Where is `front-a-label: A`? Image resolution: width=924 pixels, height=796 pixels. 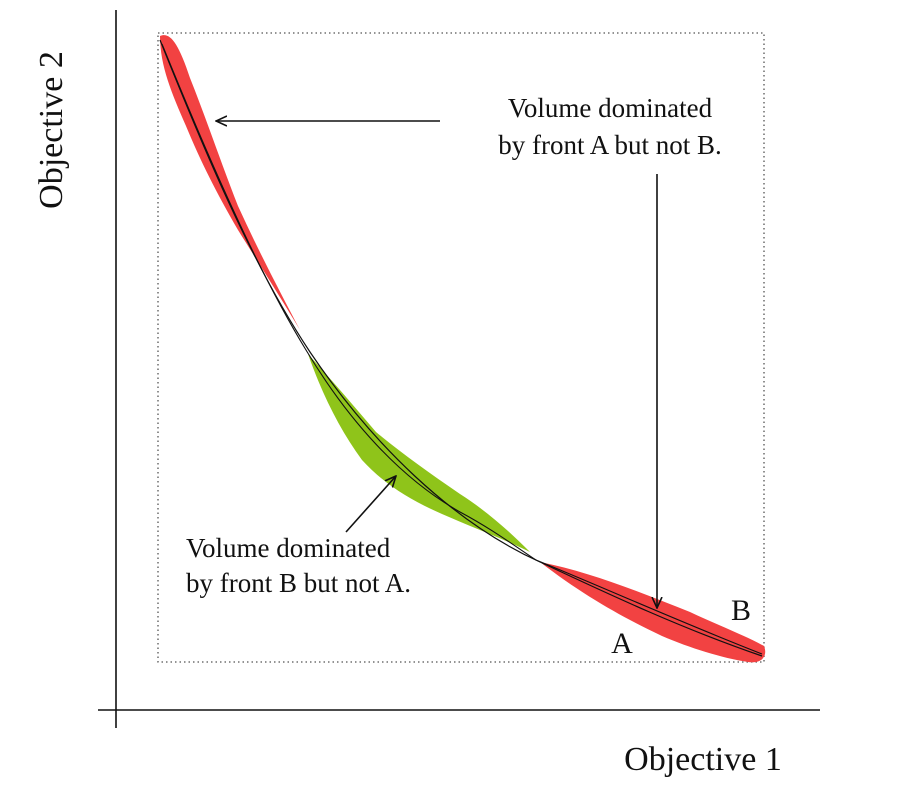 front-a-label: A is located at coordinates (622, 643).